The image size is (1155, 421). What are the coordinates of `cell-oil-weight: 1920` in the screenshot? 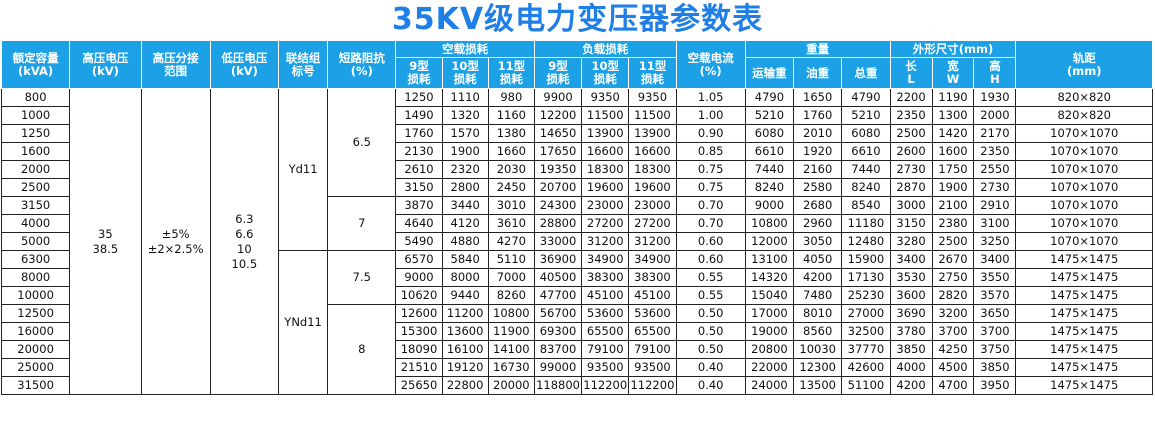 It's located at (818, 151).